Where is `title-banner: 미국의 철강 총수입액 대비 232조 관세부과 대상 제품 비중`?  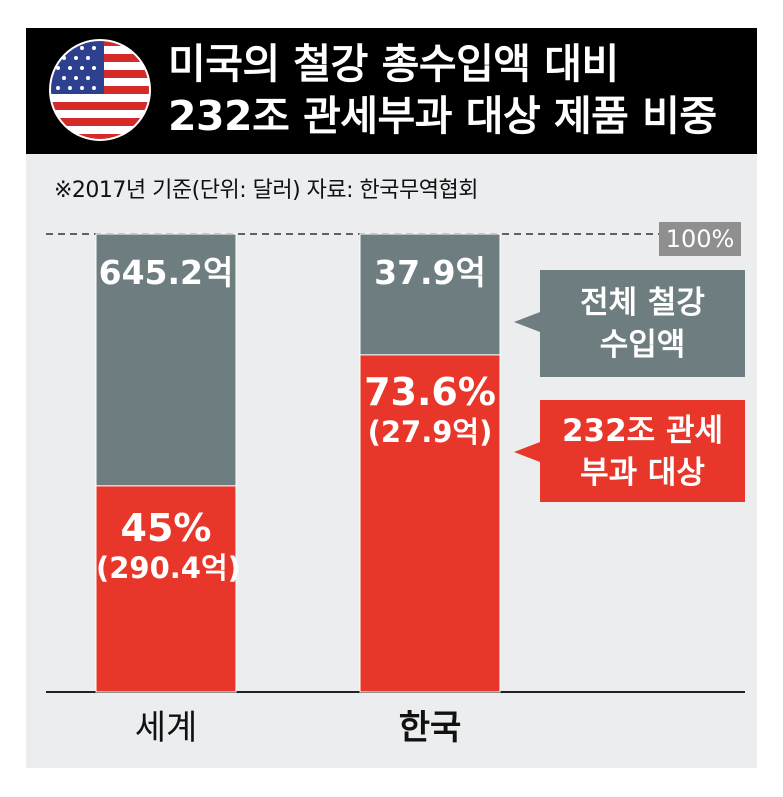
title-banner: 미국의 철강 총수입액 대비 232조 관세부과 대상 제품 비중 is located at coordinates (391, 91).